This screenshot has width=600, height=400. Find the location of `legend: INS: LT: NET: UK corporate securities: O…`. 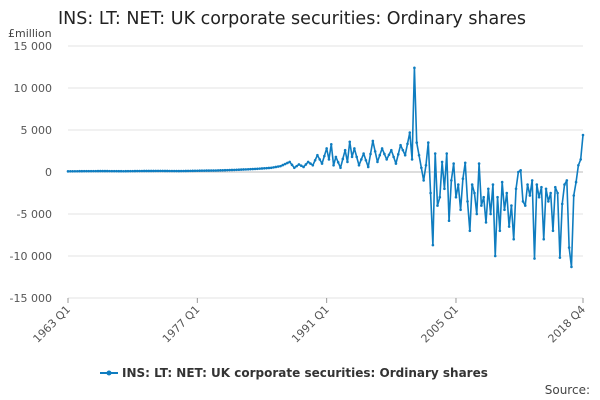

legend: INS: LT: NET: UK corporate securities: O… is located at coordinates (294, 373).